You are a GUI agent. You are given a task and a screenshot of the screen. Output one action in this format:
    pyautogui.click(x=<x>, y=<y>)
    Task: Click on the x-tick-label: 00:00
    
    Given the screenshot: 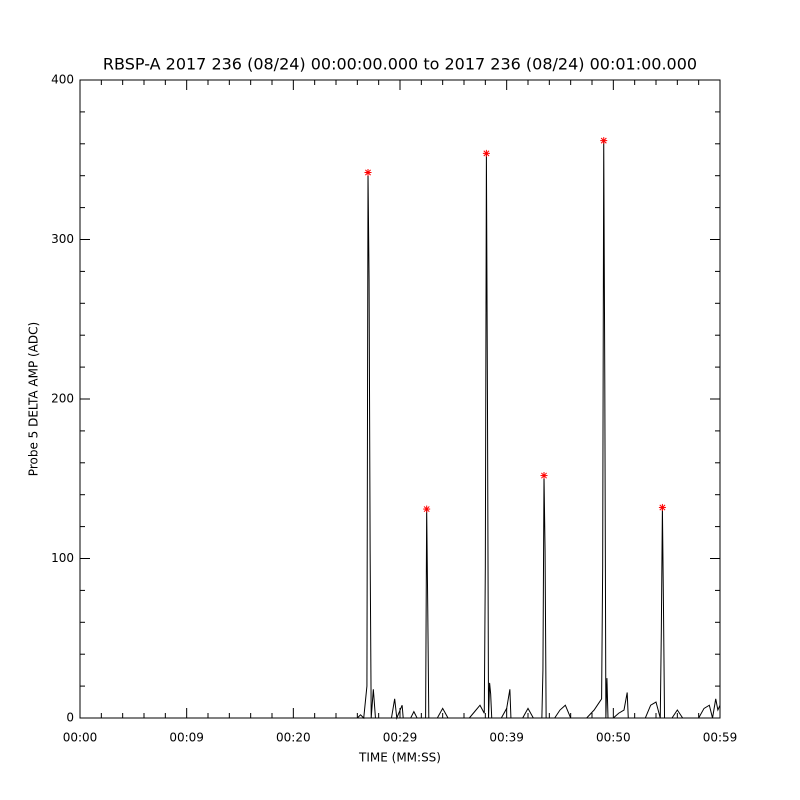 What is the action you would take?
    pyautogui.click(x=80, y=738)
    